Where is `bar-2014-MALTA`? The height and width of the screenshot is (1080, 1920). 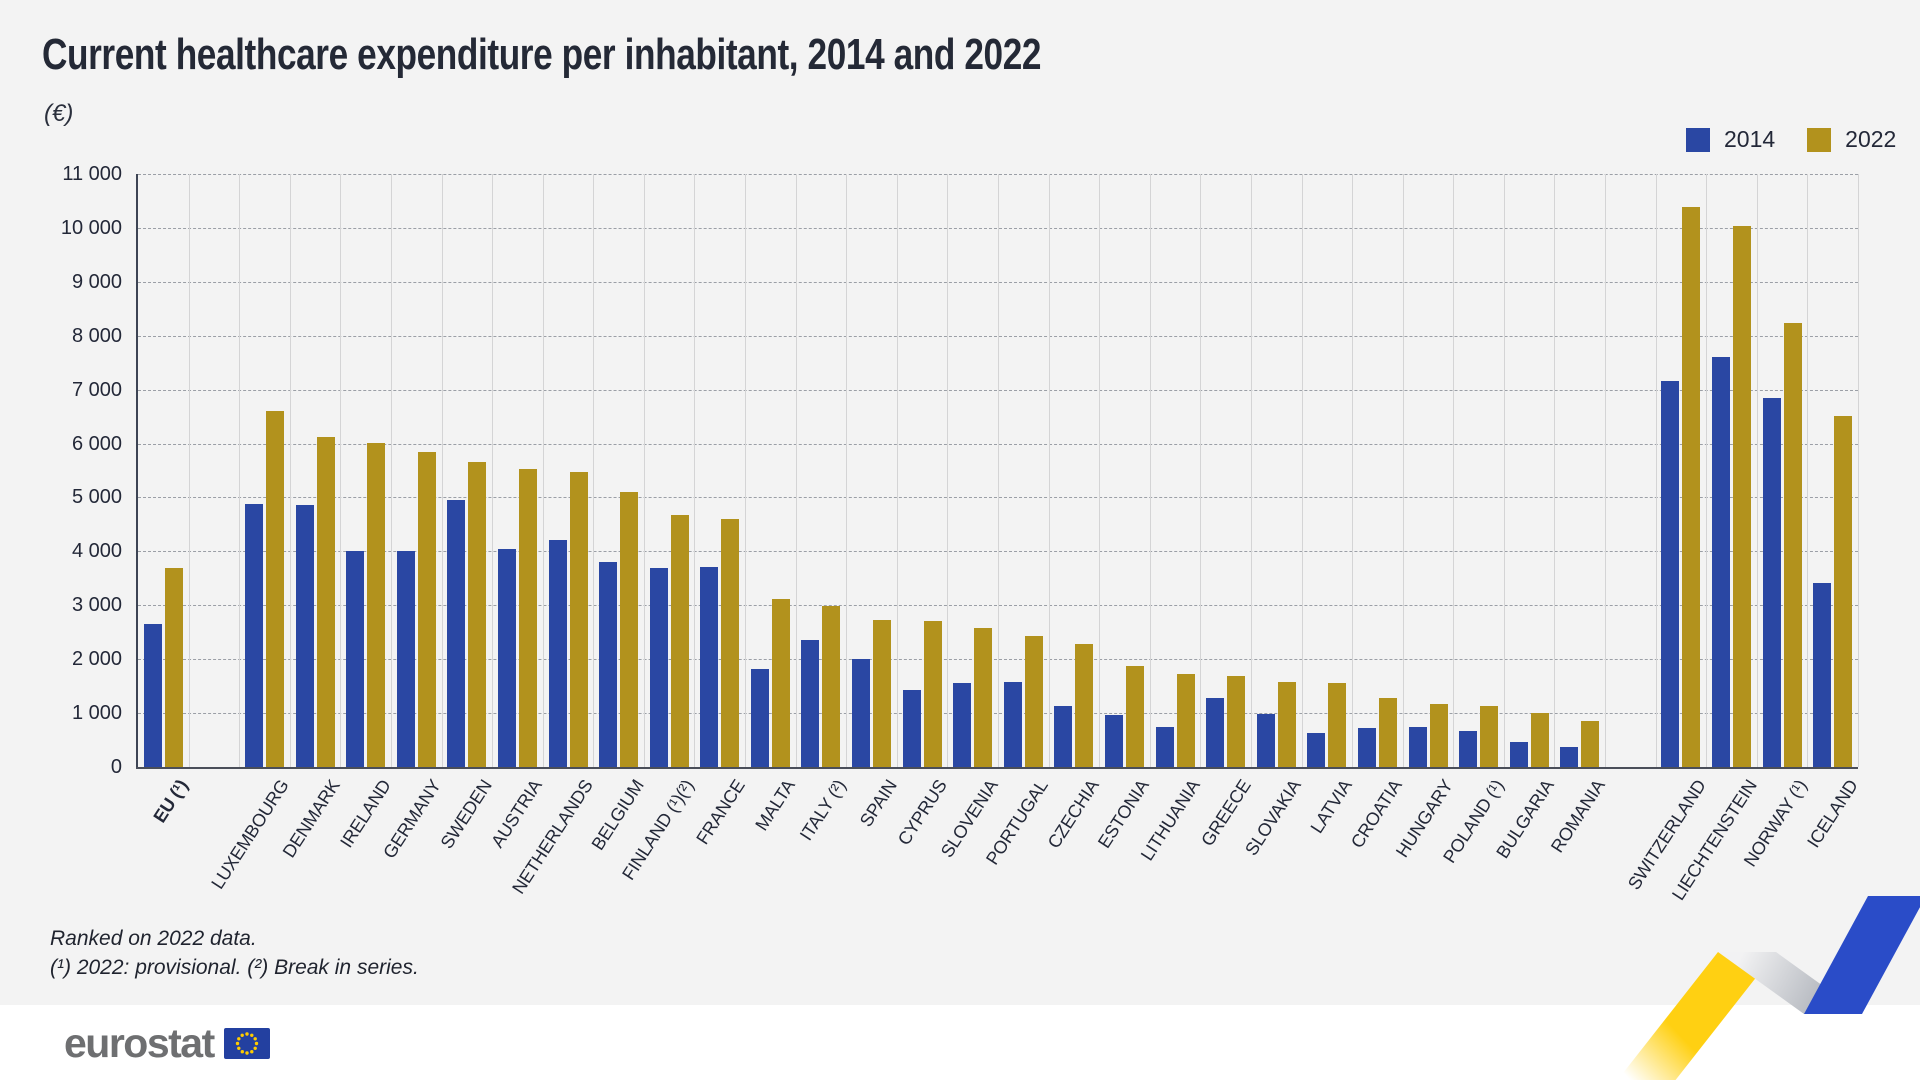
bar-2014-MALTA is located at coordinates (759, 717).